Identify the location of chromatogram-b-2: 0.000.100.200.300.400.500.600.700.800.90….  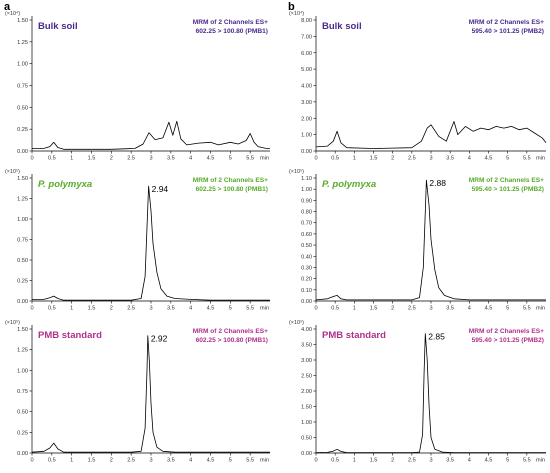
(417, 240).